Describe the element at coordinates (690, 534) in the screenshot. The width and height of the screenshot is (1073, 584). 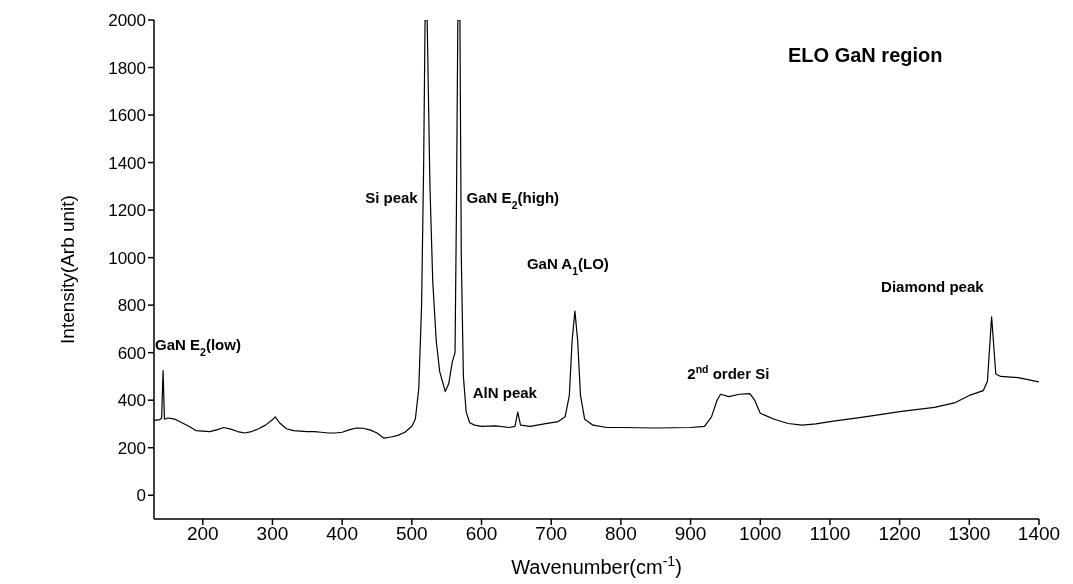
I see `x-tick-label: 900` at that location.